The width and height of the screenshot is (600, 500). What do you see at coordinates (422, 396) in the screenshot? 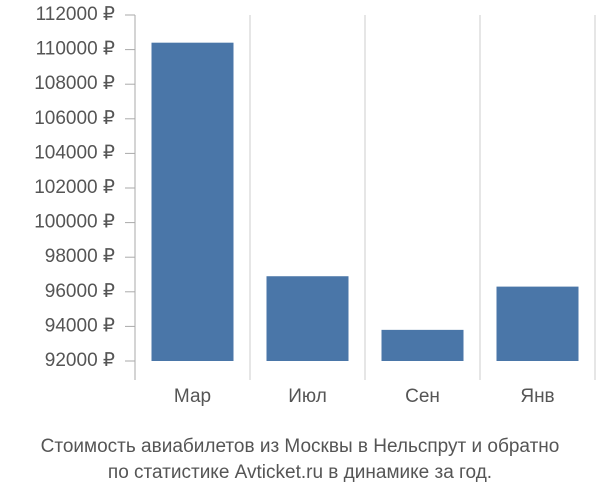
I see `x-tick-label: Сен` at bounding box center [422, 396].